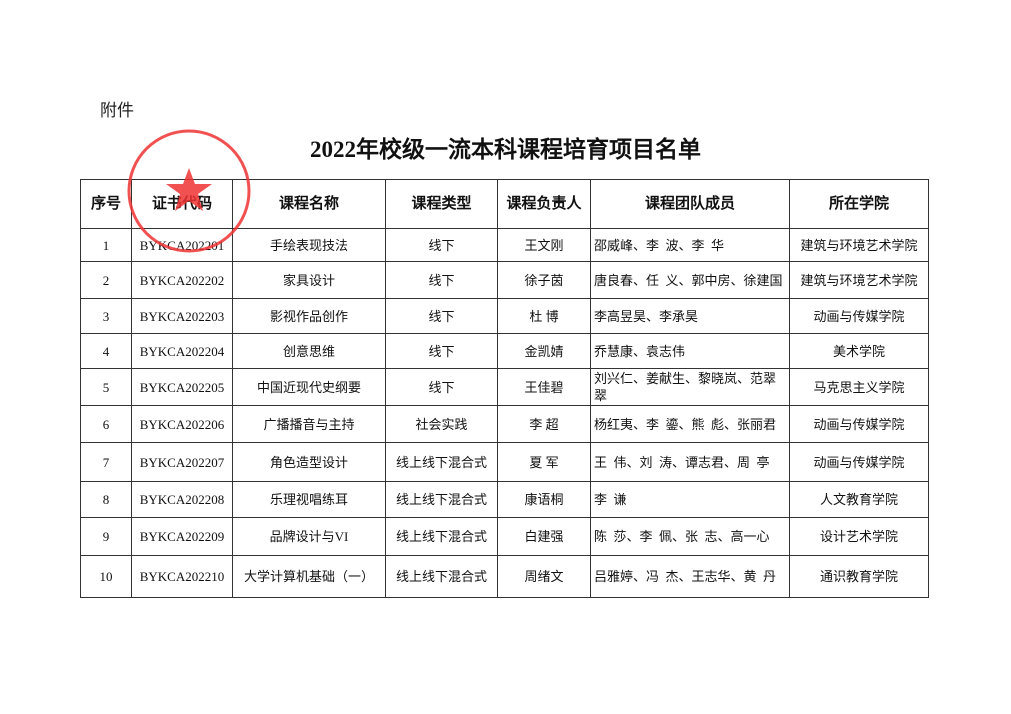 This screenshot has width=1011, height=714. Describe the element at coordinates (690, 351) in the screenshot. I see `table-cell: 乔慧康、袁志伟` at that location.